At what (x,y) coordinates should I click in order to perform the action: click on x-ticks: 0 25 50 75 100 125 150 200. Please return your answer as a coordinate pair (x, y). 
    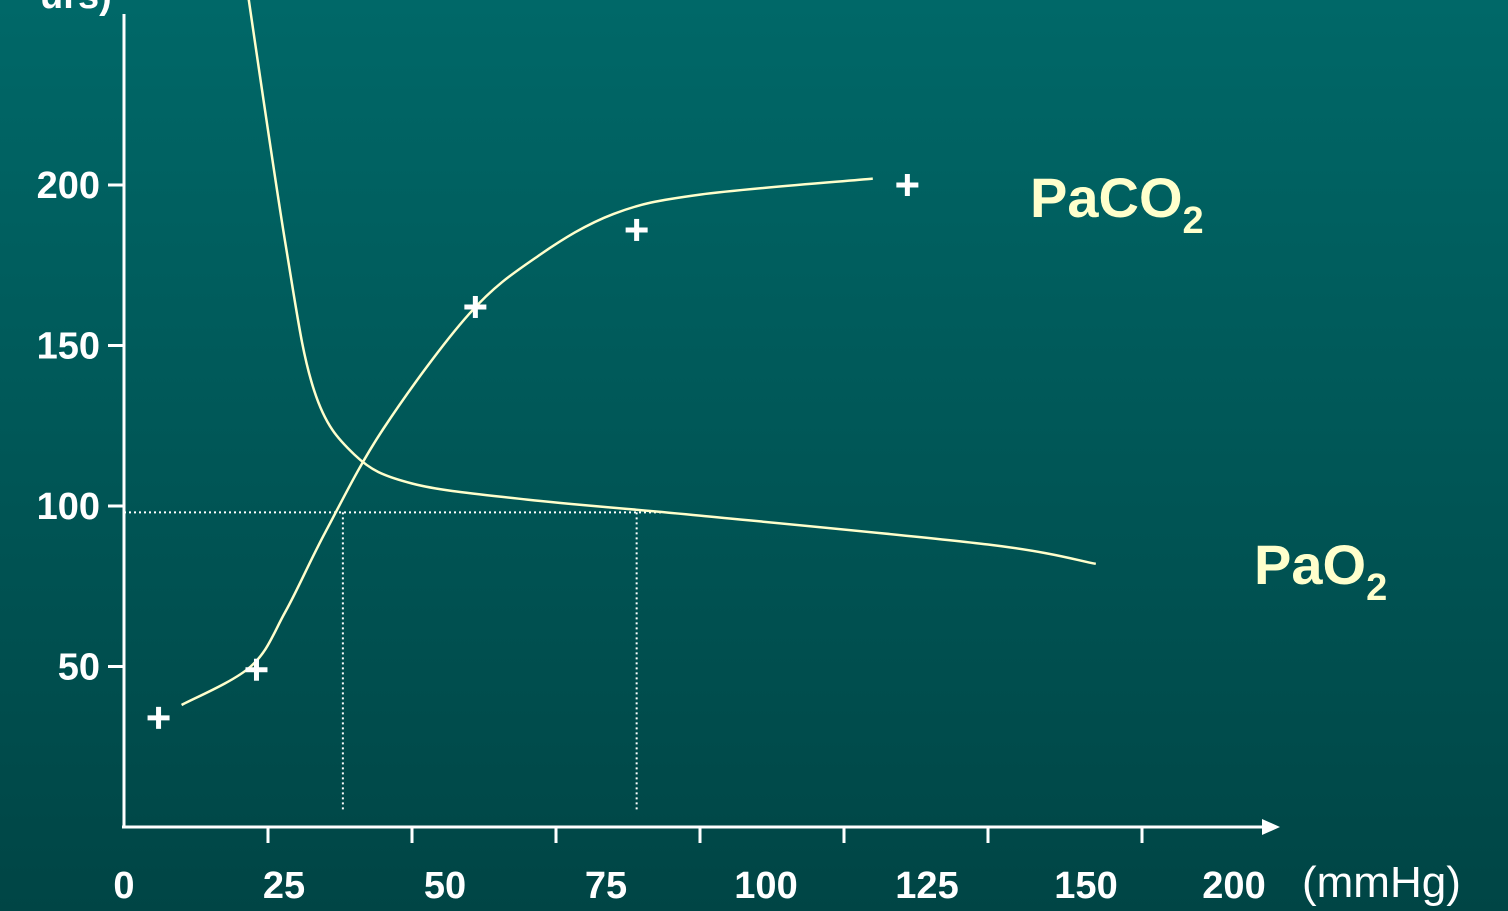
    Looking at the image, I should click on (689, 867).